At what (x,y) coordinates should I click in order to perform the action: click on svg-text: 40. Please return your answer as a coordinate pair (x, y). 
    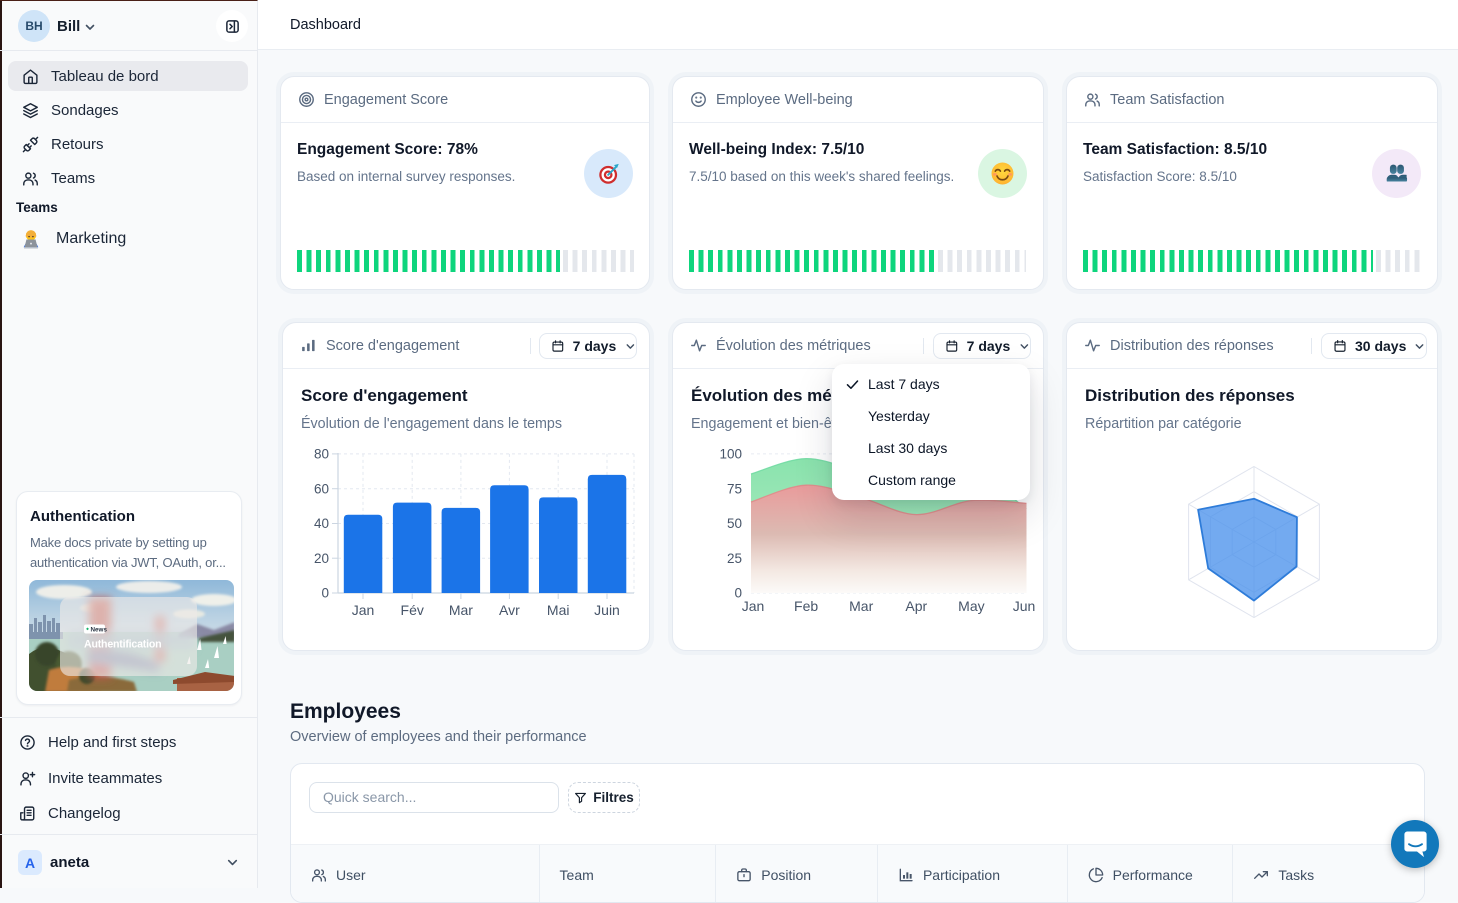
    Looking at the image, I should click on (321, 523).